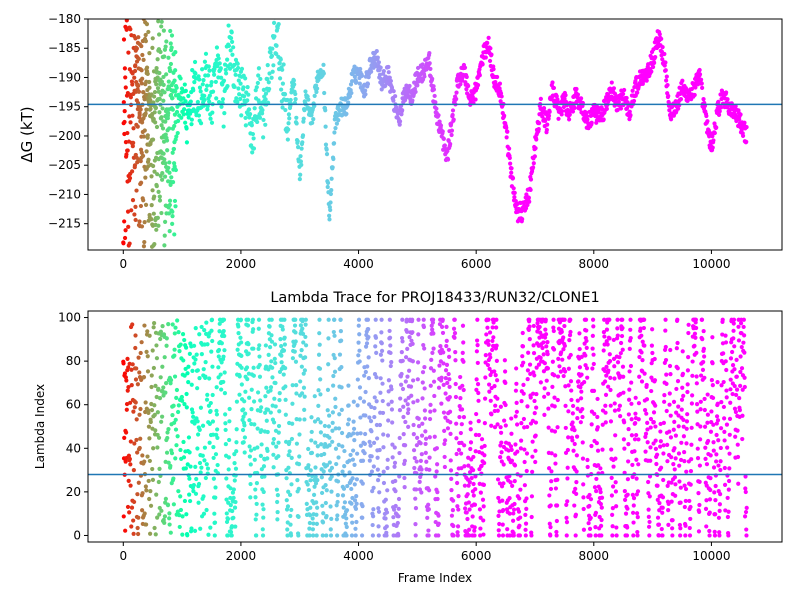  What do you see at coordinates (434, 298) in the screenshot?
I see `lambda-title: Lambda Trace for PROJ18433/RUN32/CLONE1` at bounding box center [434, 298].